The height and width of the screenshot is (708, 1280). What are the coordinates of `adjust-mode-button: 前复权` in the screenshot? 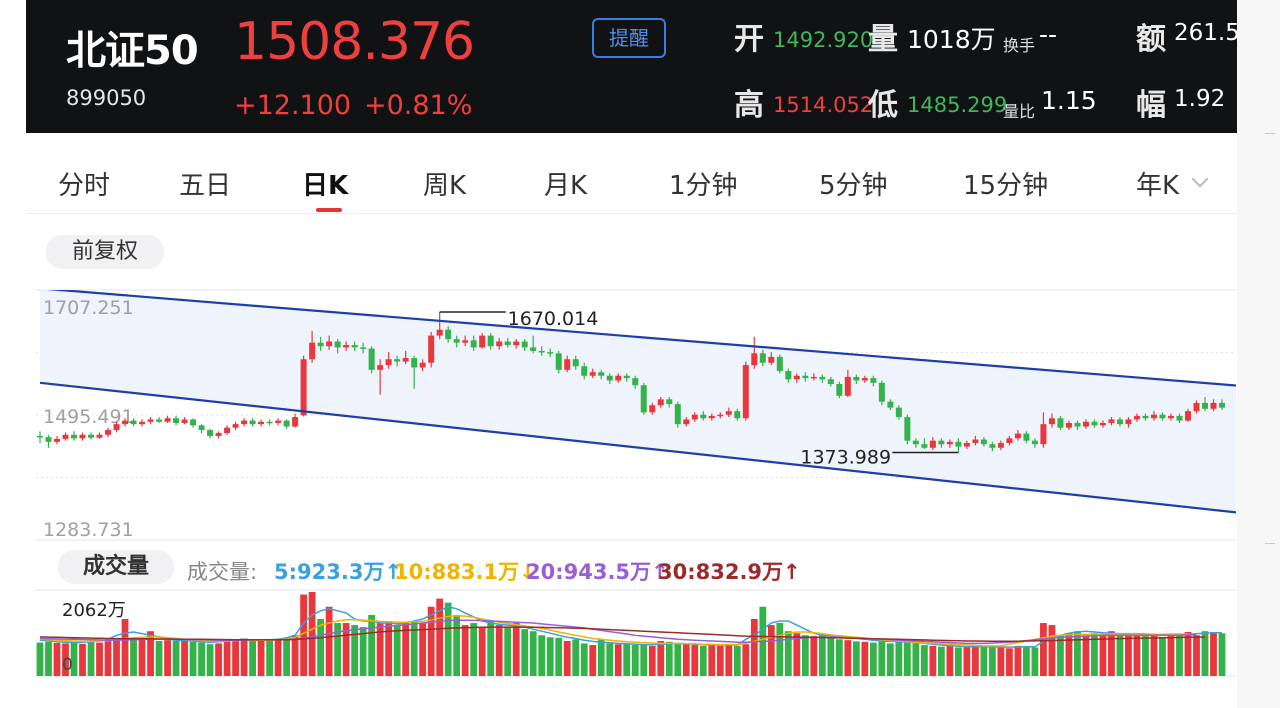 It's located at (105, 252).